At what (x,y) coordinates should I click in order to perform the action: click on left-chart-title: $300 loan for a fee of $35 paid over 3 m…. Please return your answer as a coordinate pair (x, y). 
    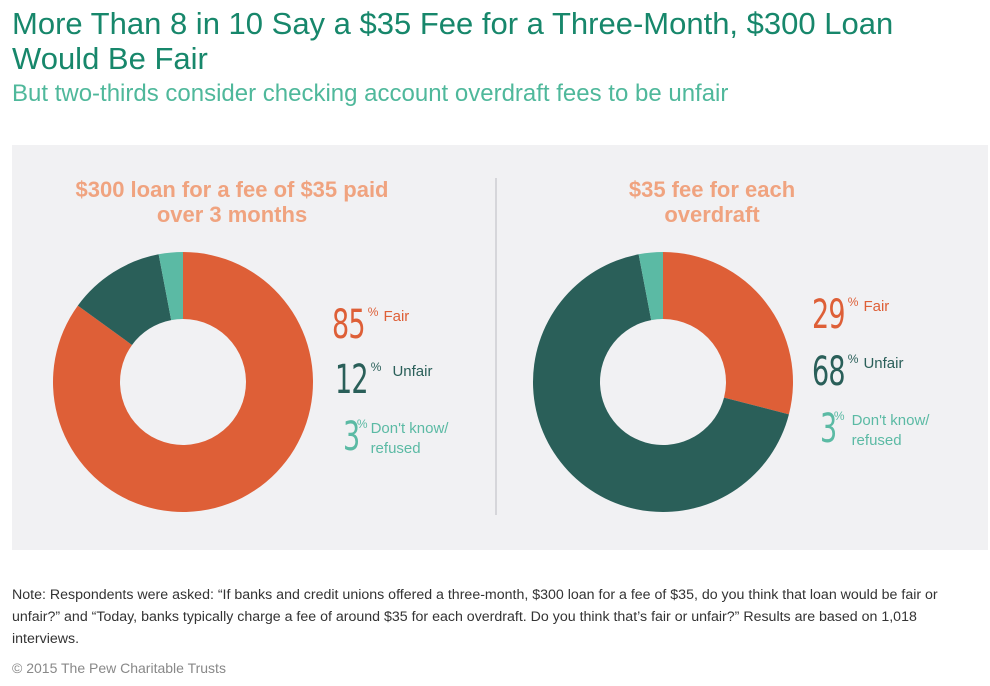
    Looking at the image, I should click on (232, 202).